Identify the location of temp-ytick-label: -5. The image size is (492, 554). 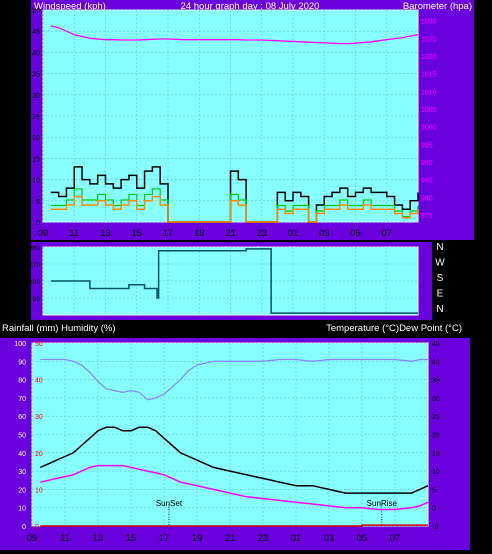
(435, 527).